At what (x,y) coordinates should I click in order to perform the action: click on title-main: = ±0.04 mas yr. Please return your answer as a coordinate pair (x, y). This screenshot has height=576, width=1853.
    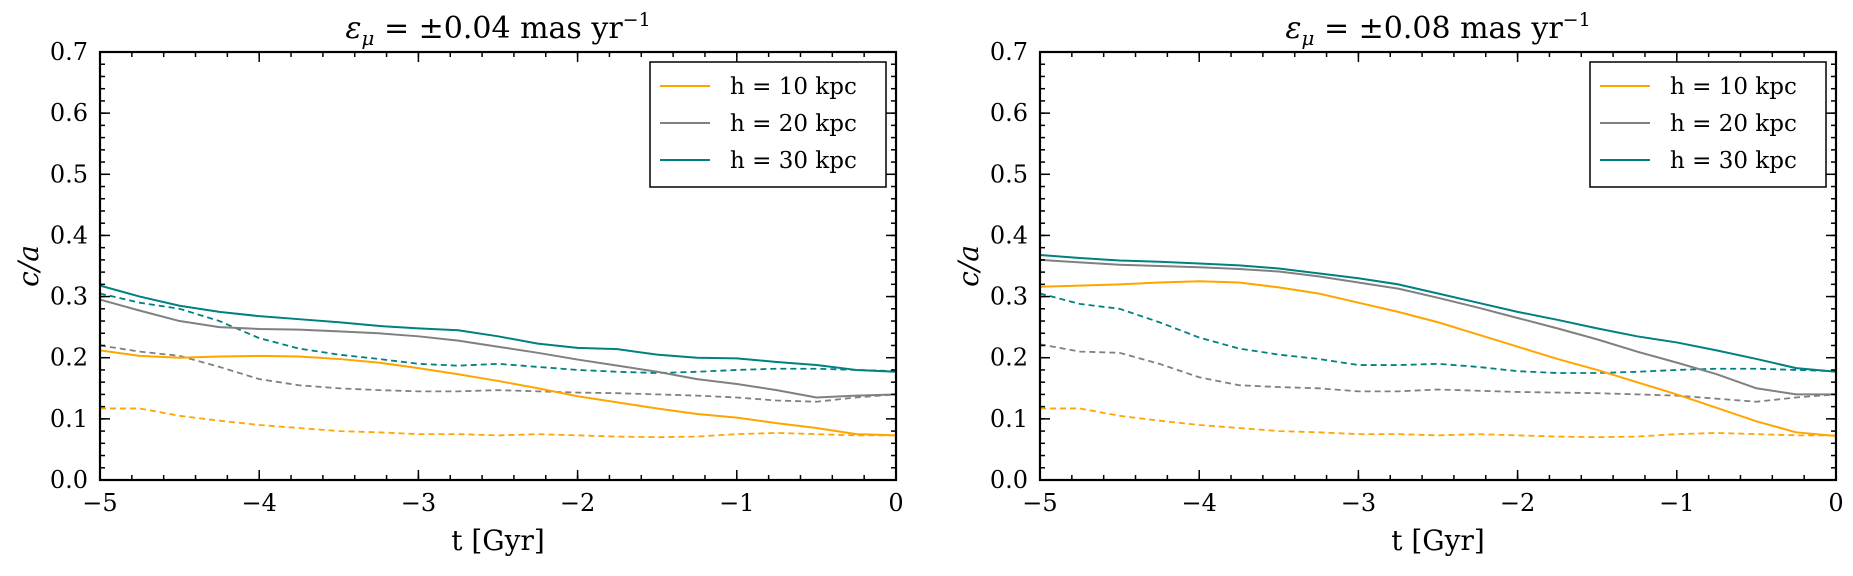
    Looking at the image, I should click on (498, 28).